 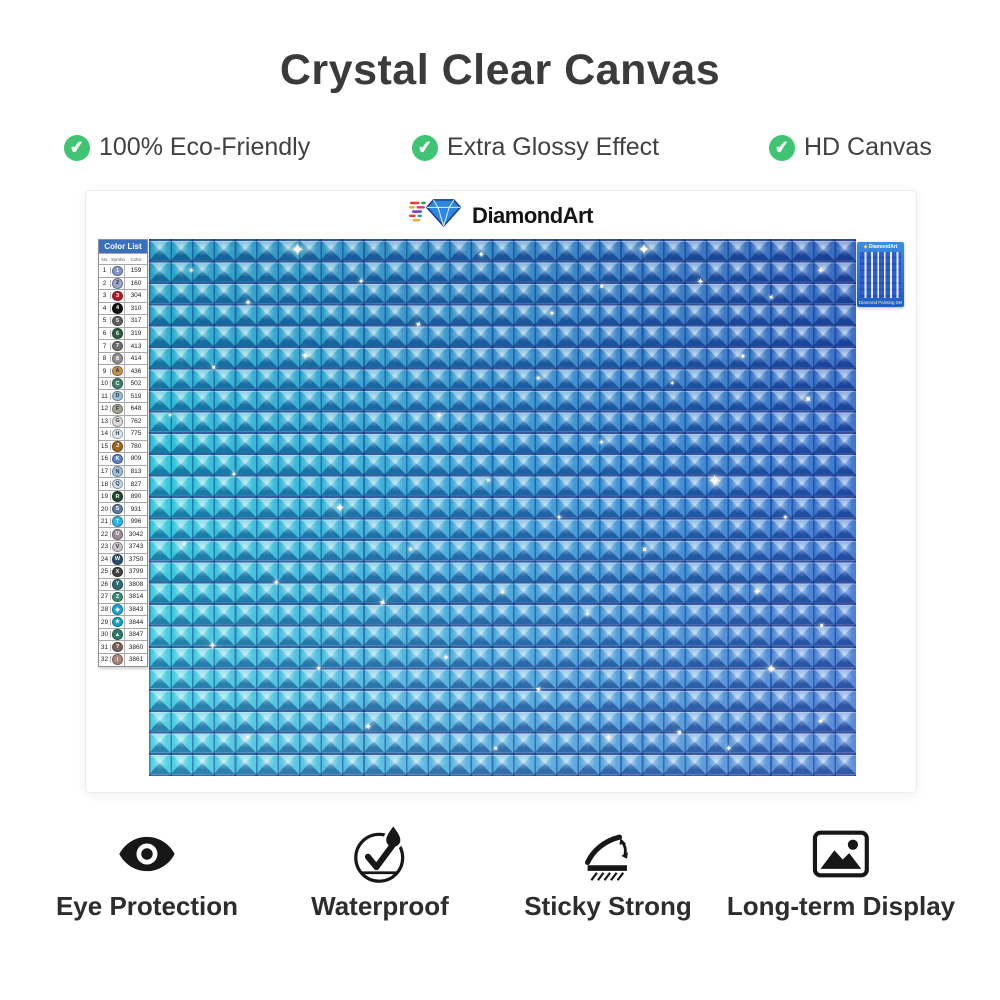 I want to click on color-list-row: 13 G 762, so click(x=123, y=421).